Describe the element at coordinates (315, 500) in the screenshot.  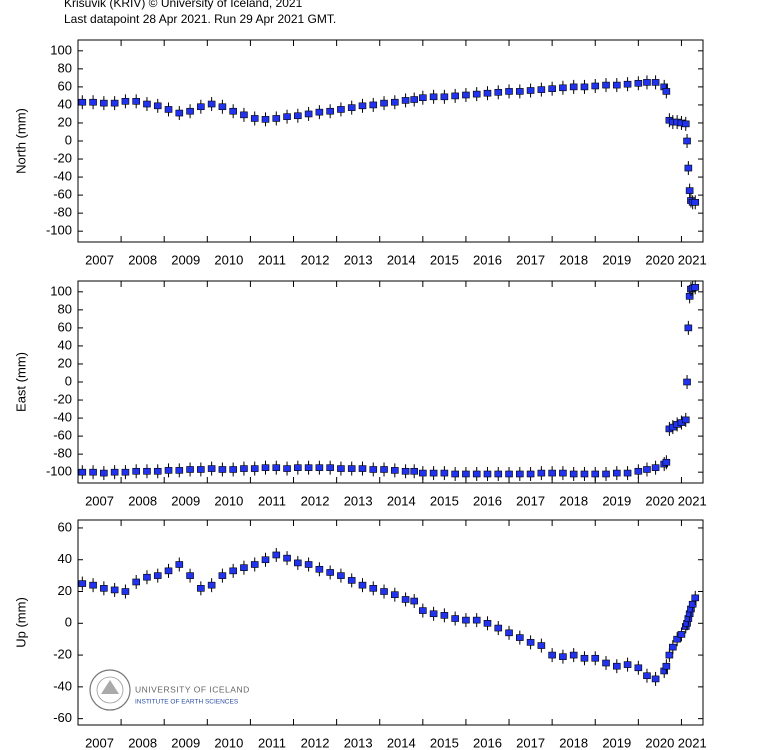
I see `x-tick-label: 2012` at that location.